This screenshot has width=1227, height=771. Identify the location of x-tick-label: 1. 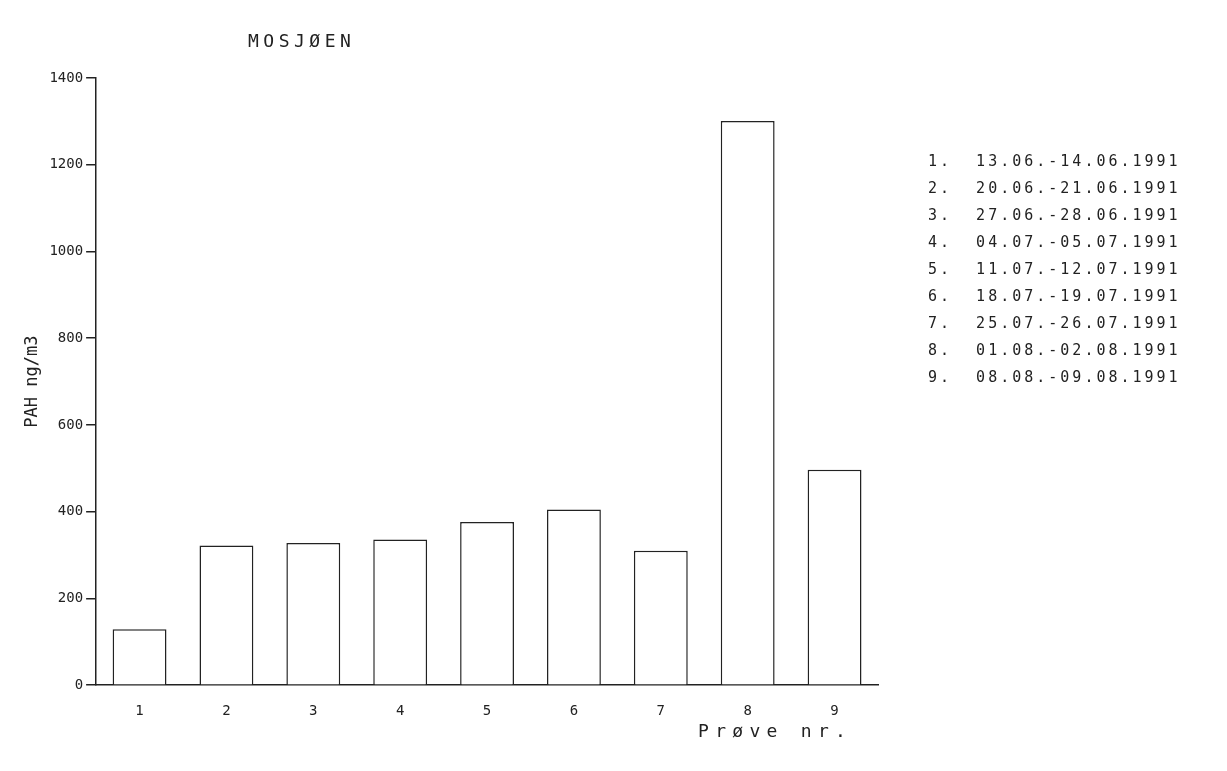
(139, 710).